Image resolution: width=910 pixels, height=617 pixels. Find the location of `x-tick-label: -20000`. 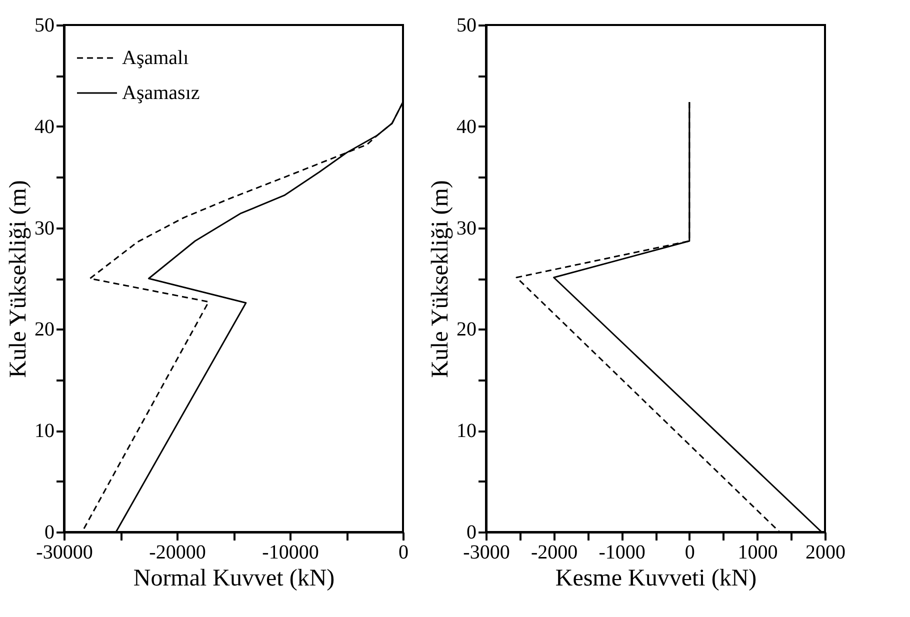

x-tick-label: -20000 is located at coordinates (177, 553).